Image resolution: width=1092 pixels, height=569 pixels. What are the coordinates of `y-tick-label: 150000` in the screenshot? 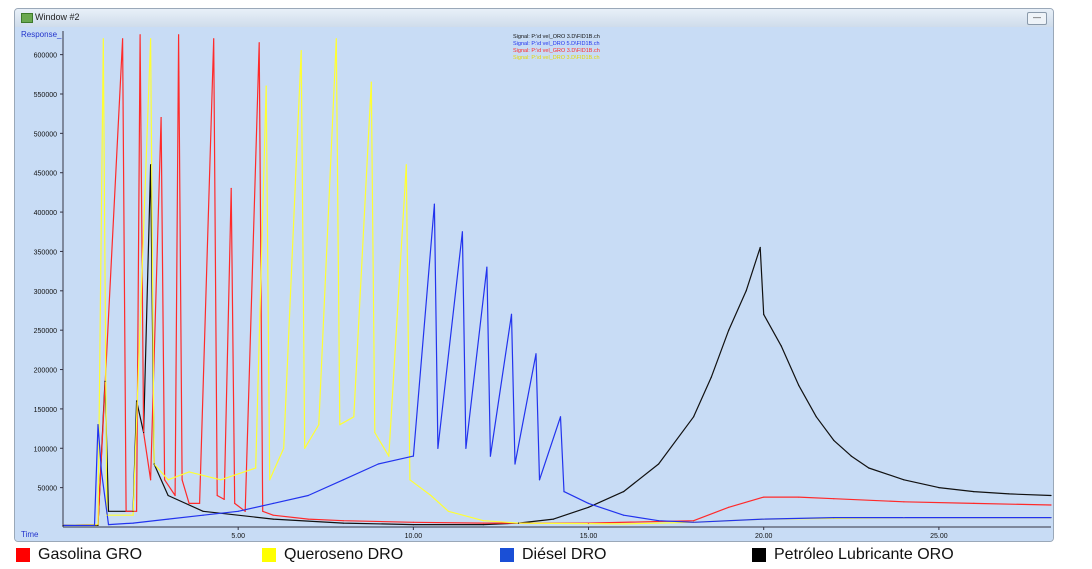 It's located at (45, 410).